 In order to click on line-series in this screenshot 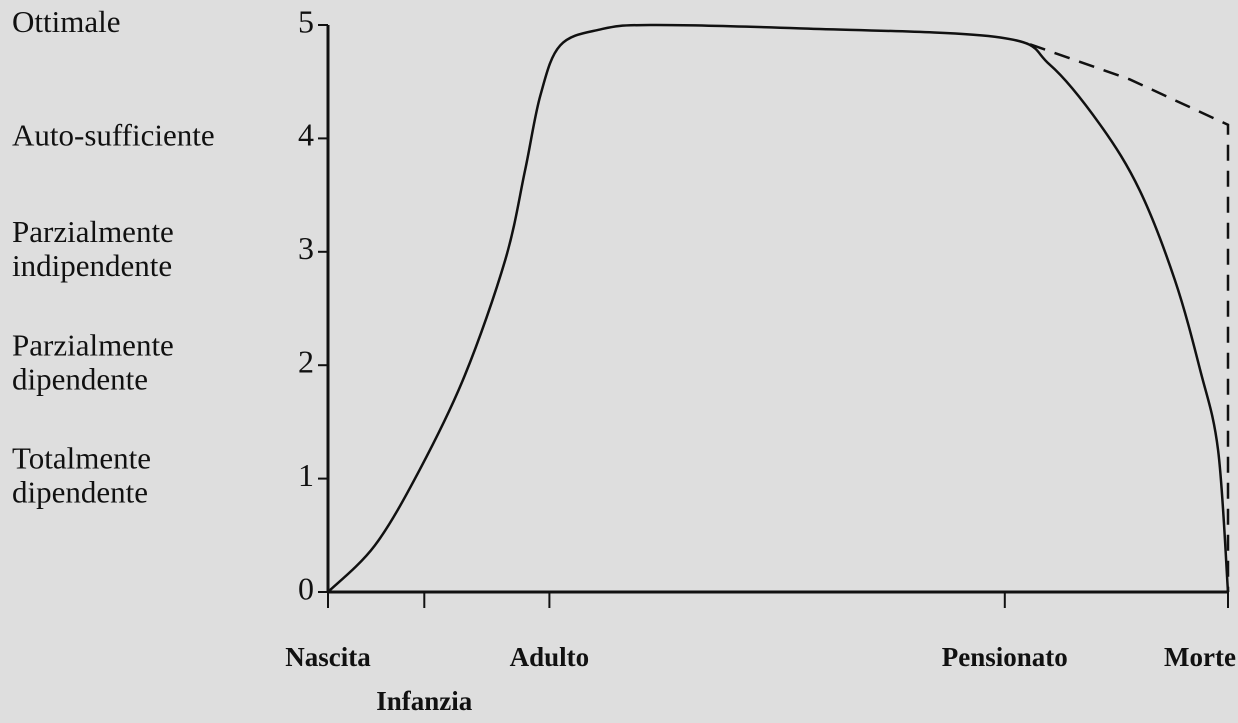, I will do `click(1129, 317)`.